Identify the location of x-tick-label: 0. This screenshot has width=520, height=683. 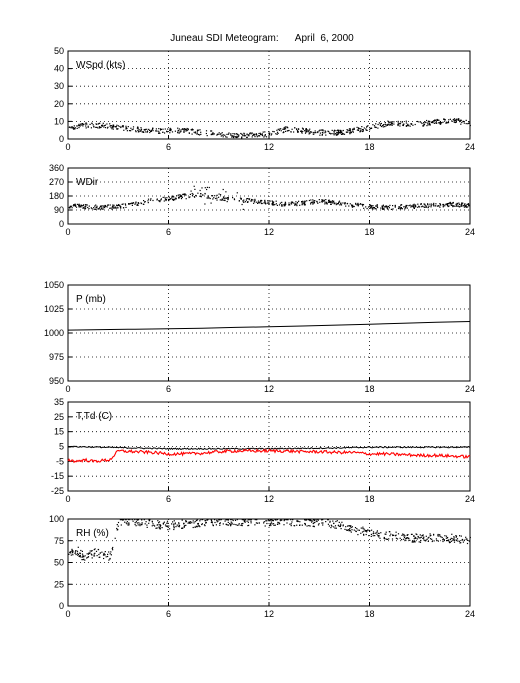
(67, 499).